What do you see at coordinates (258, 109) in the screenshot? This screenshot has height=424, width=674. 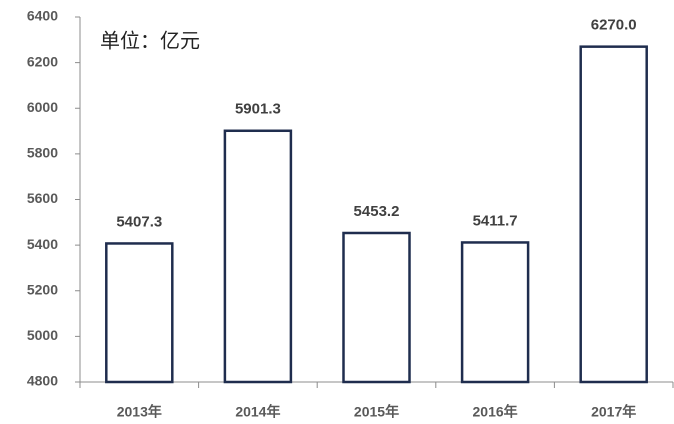 I see `value-label: 5901.3` at bounding box center [258, 109].